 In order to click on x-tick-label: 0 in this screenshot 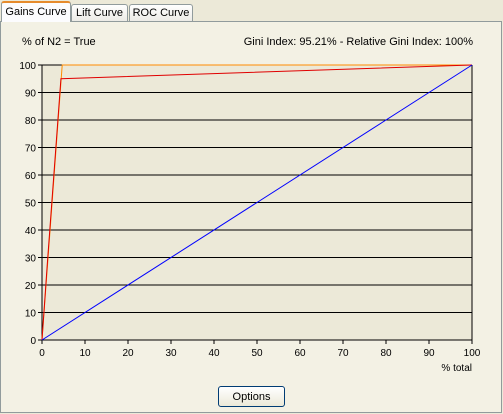, I will do `click(42, 353)`.